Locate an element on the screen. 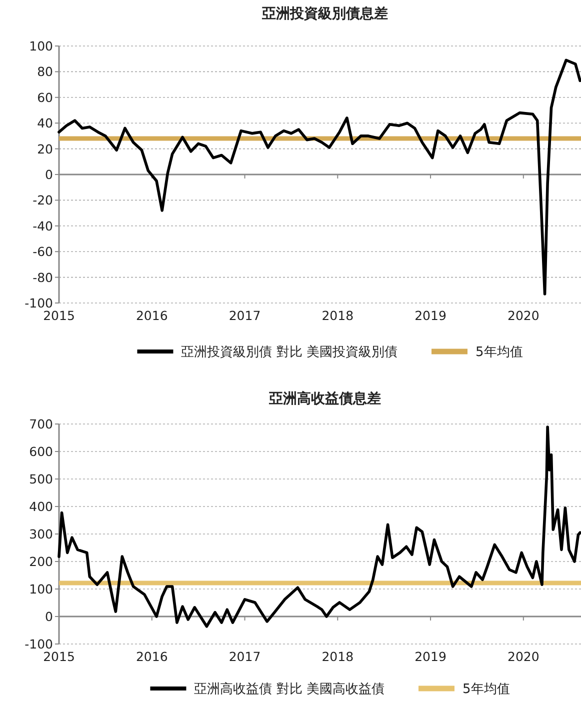 Image resolution: width=581 pixels, height=702 pixels. y-tick-label: 400 is located at coordinates (41, 506).